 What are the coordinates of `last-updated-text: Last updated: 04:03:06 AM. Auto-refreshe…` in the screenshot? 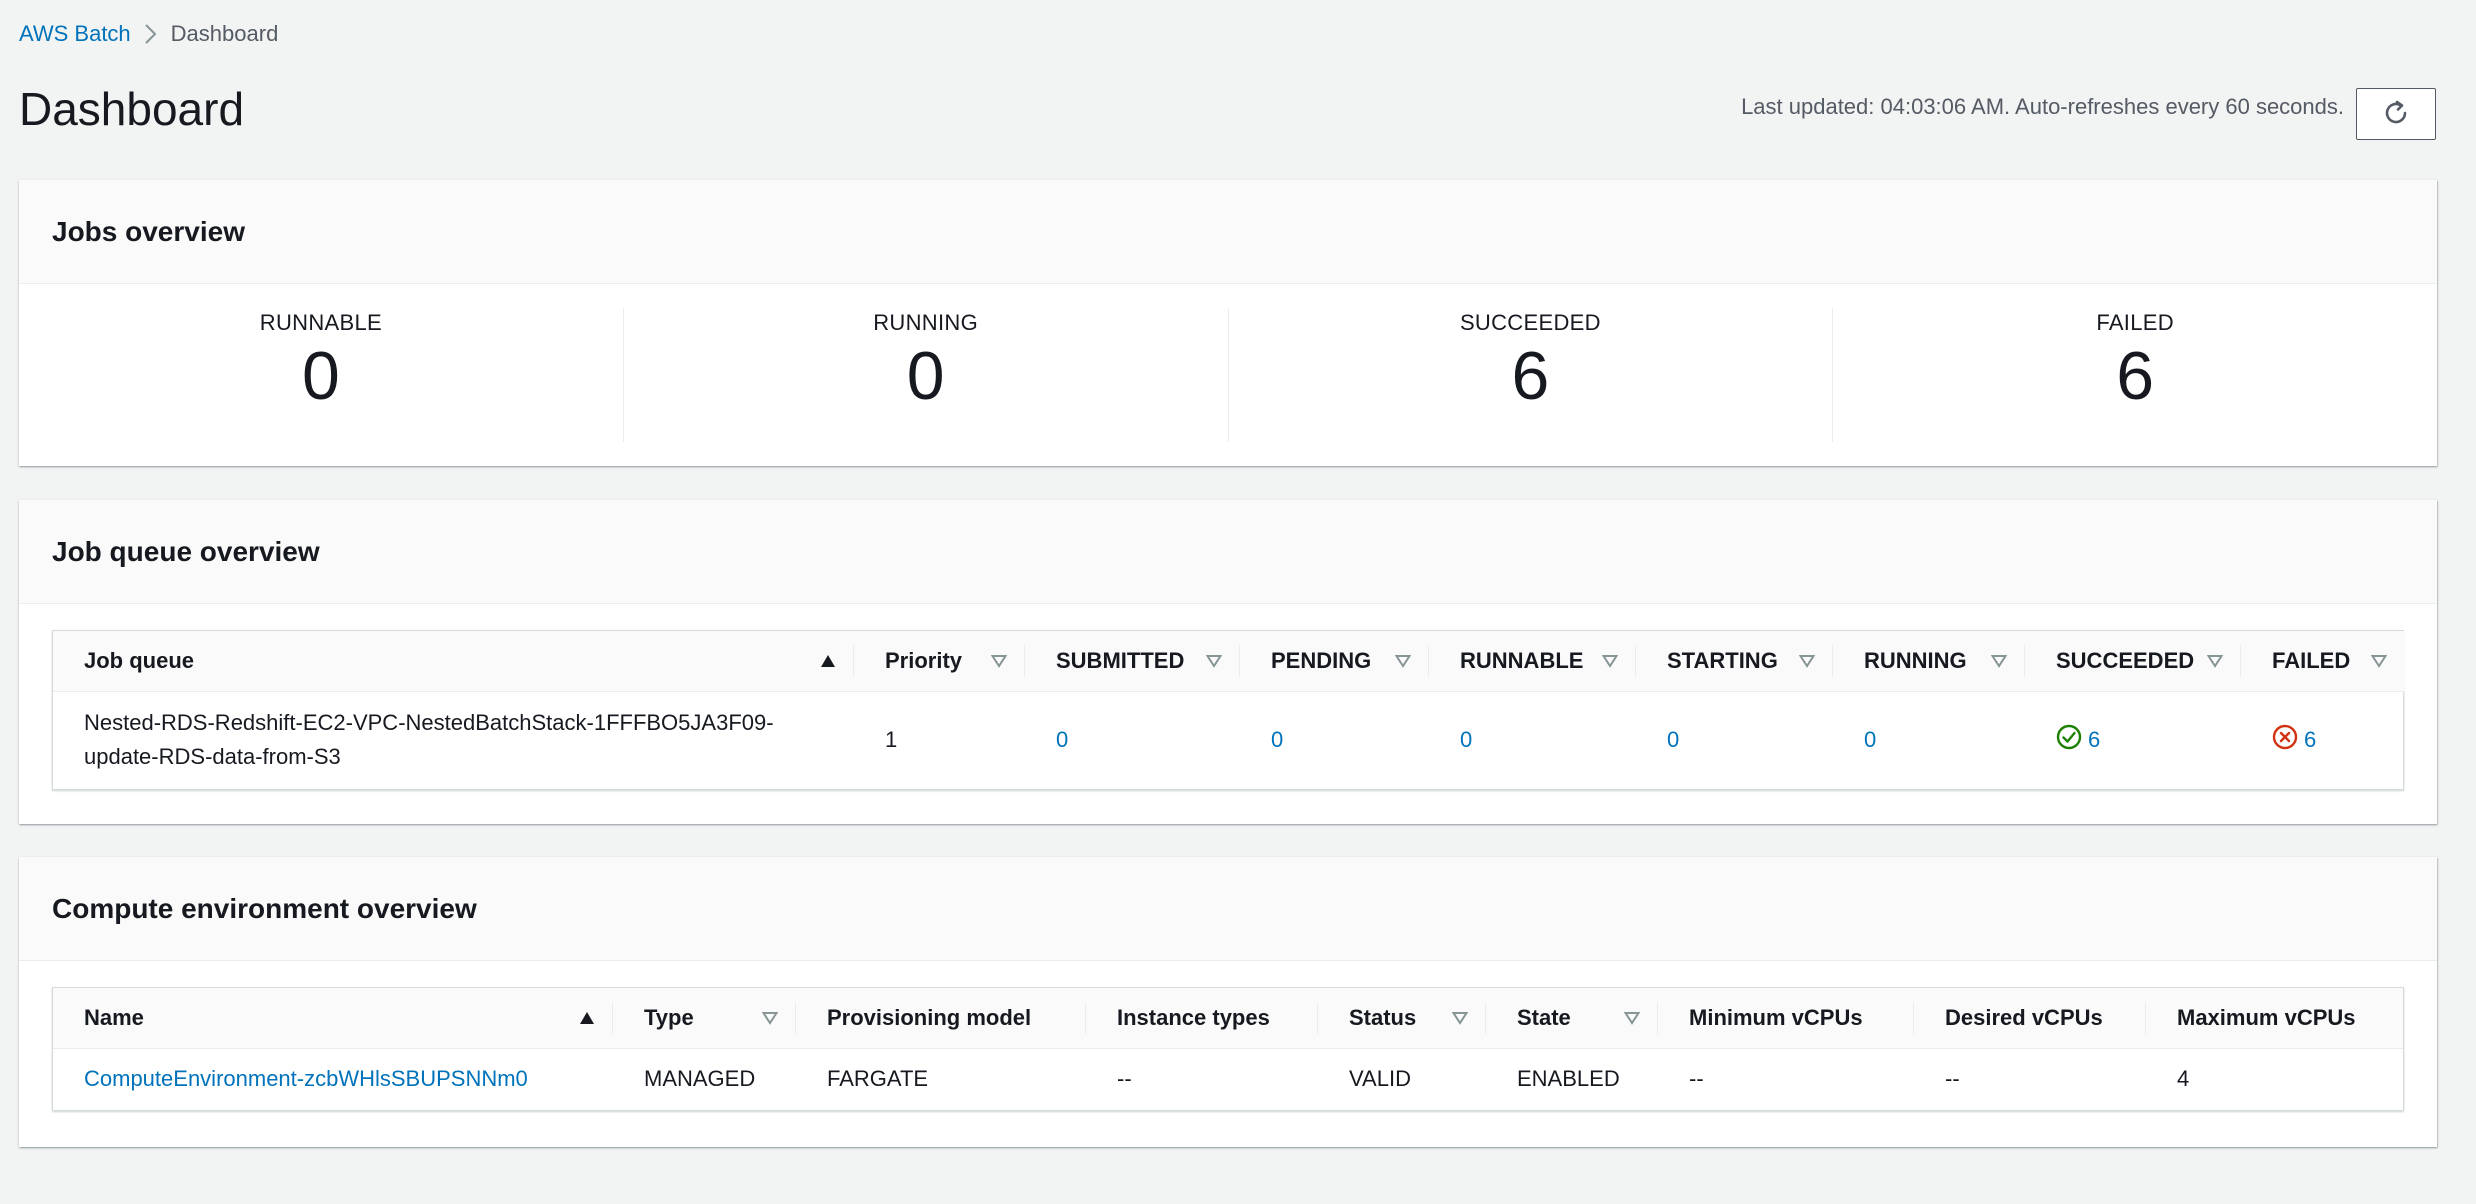 It's located at (2042, 106).